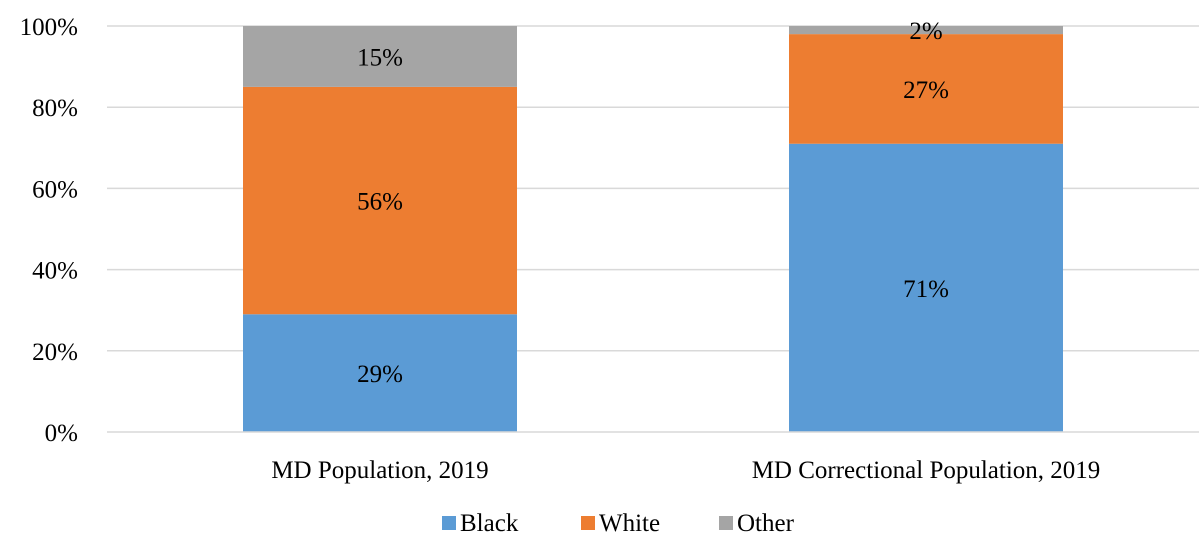 The image size is (1199, 551). What do you see at coordinates (379, 470) in the screenshot?
I see `x-category-label: MD Population, 2019` at bounding box center [379, 470].